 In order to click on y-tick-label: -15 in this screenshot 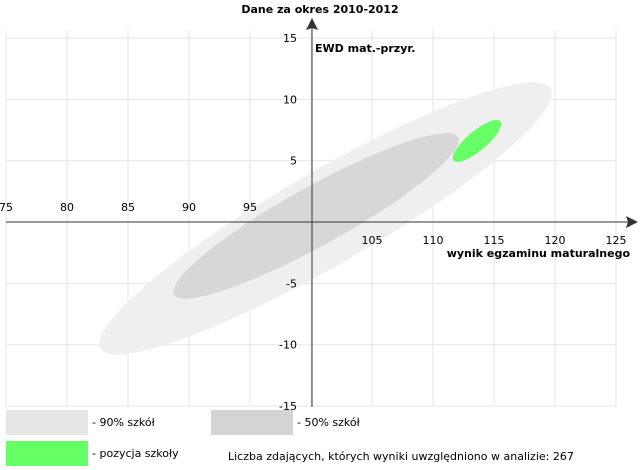, I will do `click(288, 406)`.